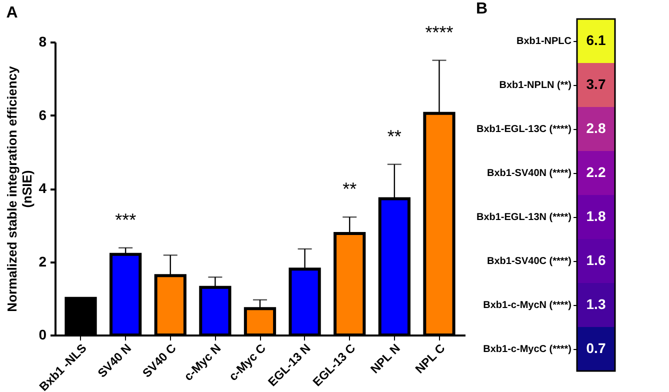 The width and height of the screenshot is (669, 392). I want to click on x-tick-label: NPL N, so click(385, 358).